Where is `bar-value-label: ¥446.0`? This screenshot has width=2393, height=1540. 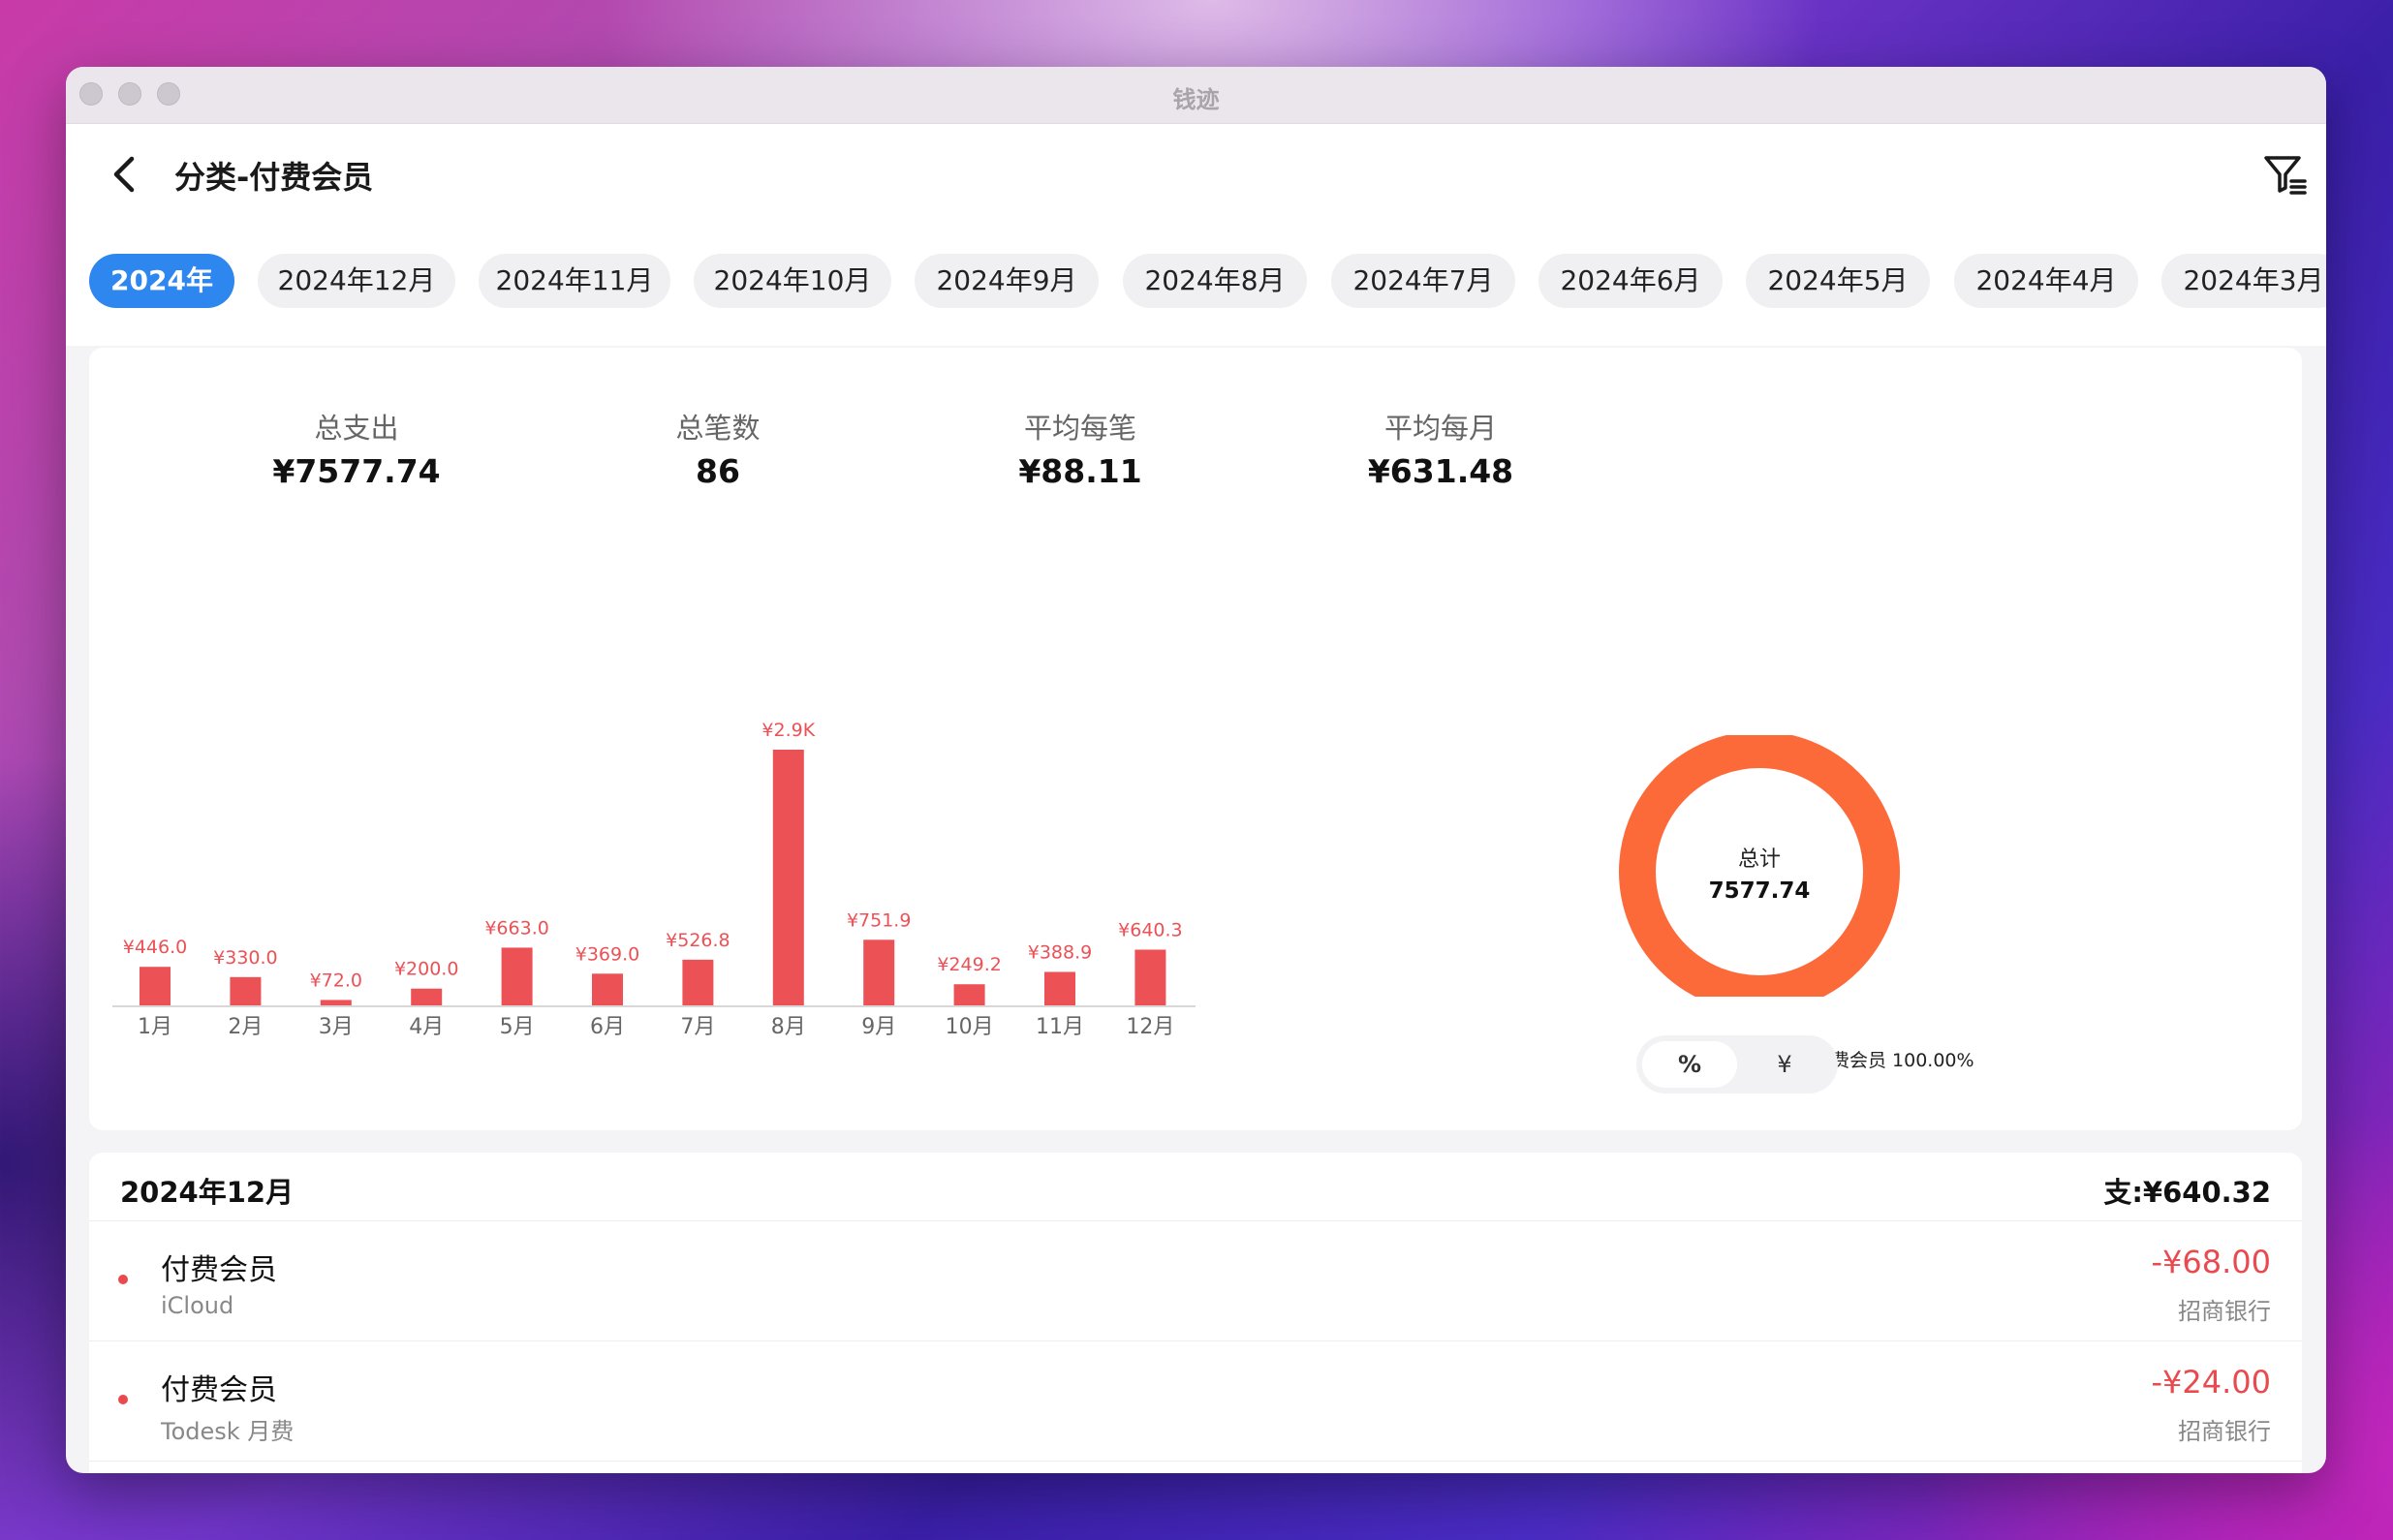
bar-value-label: ¥446.0 is located at coordinates (155, 948).